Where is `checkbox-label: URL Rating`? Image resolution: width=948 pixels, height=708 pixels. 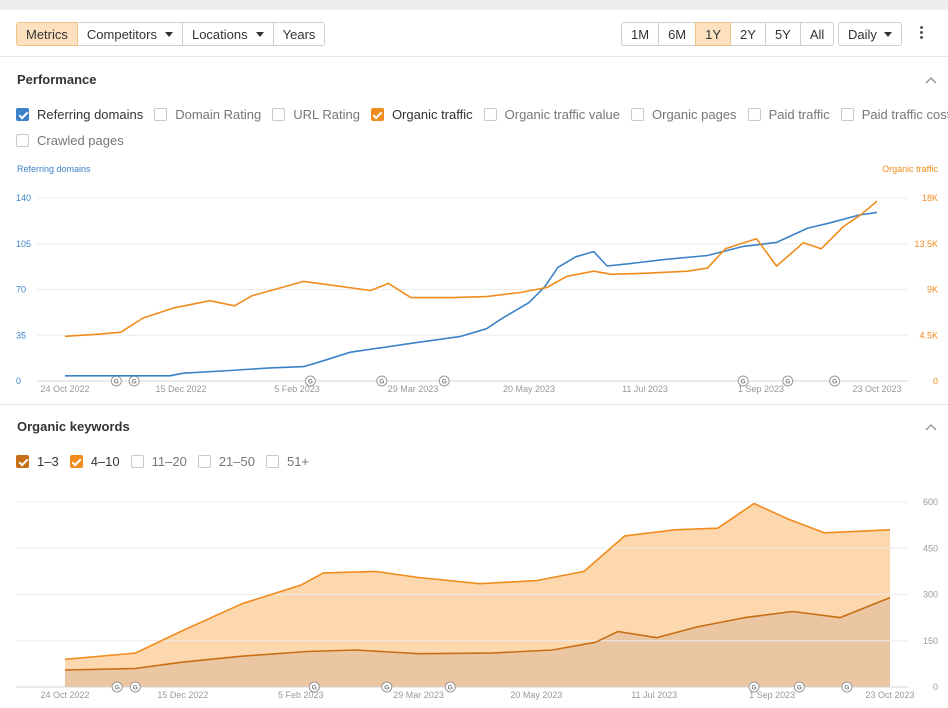 checkbox-label: URL Rating is located at coordinates (326, 114).